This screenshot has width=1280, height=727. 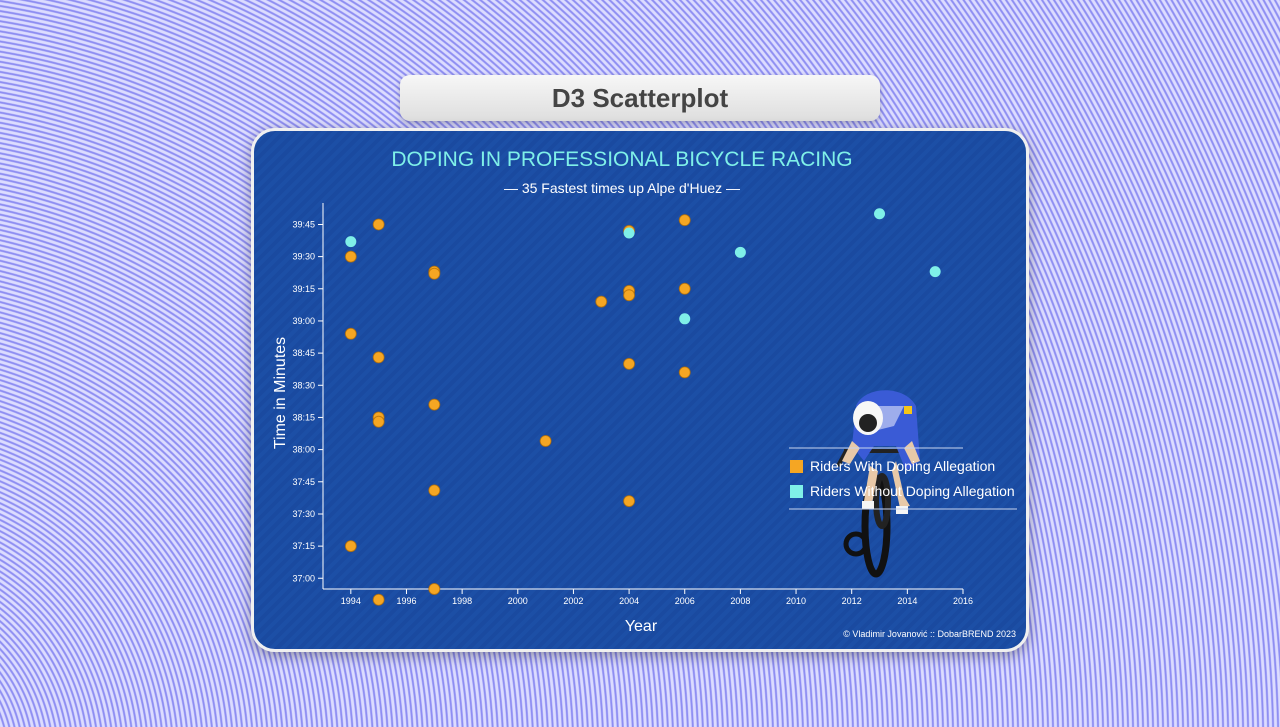 What do you see at coordinates (518, 601) in the screenshot?
I see `x-tick-label: 2000` at bounding box center [518, 601].